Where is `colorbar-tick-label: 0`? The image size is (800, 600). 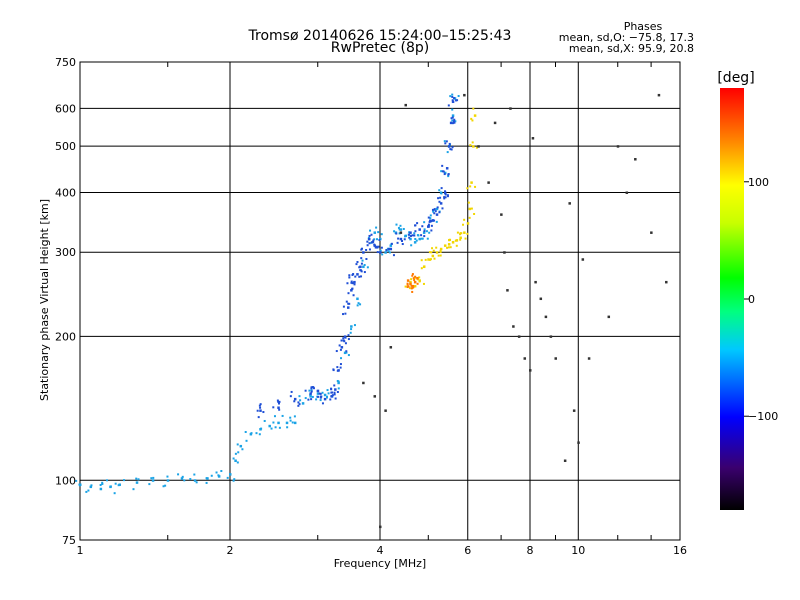 colorbar-tick-label: 0 is located at coordinates (751, 299).